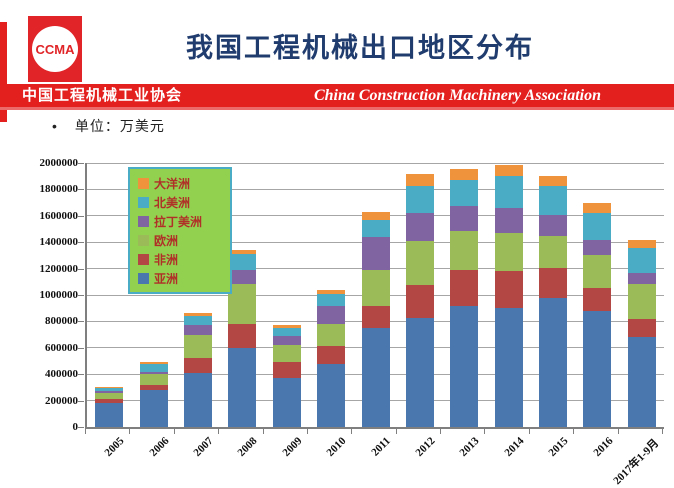 The height and width of the screenshot is (488, 674). I want to click on y-tick-label: 1600000, so click(59, 215).